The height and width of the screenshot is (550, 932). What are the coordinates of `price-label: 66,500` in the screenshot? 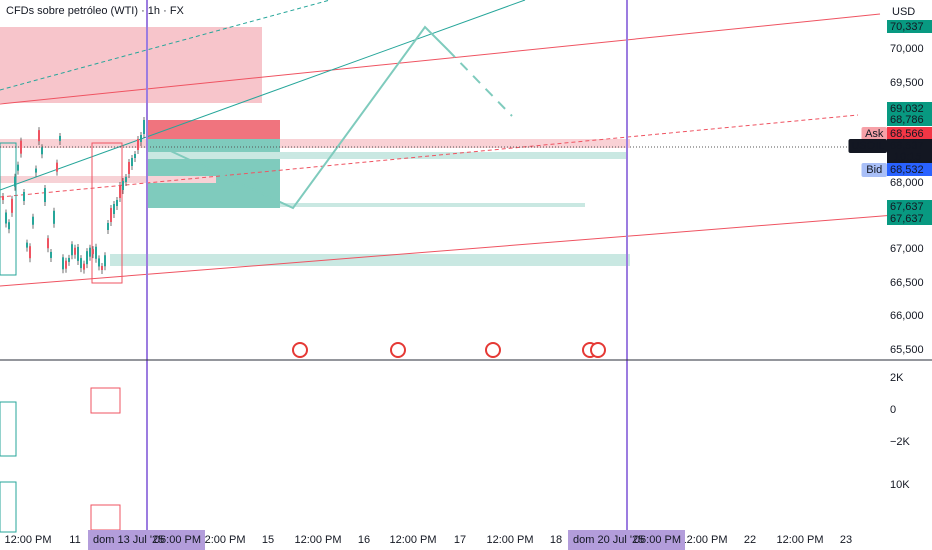 It's located at (907, 283).